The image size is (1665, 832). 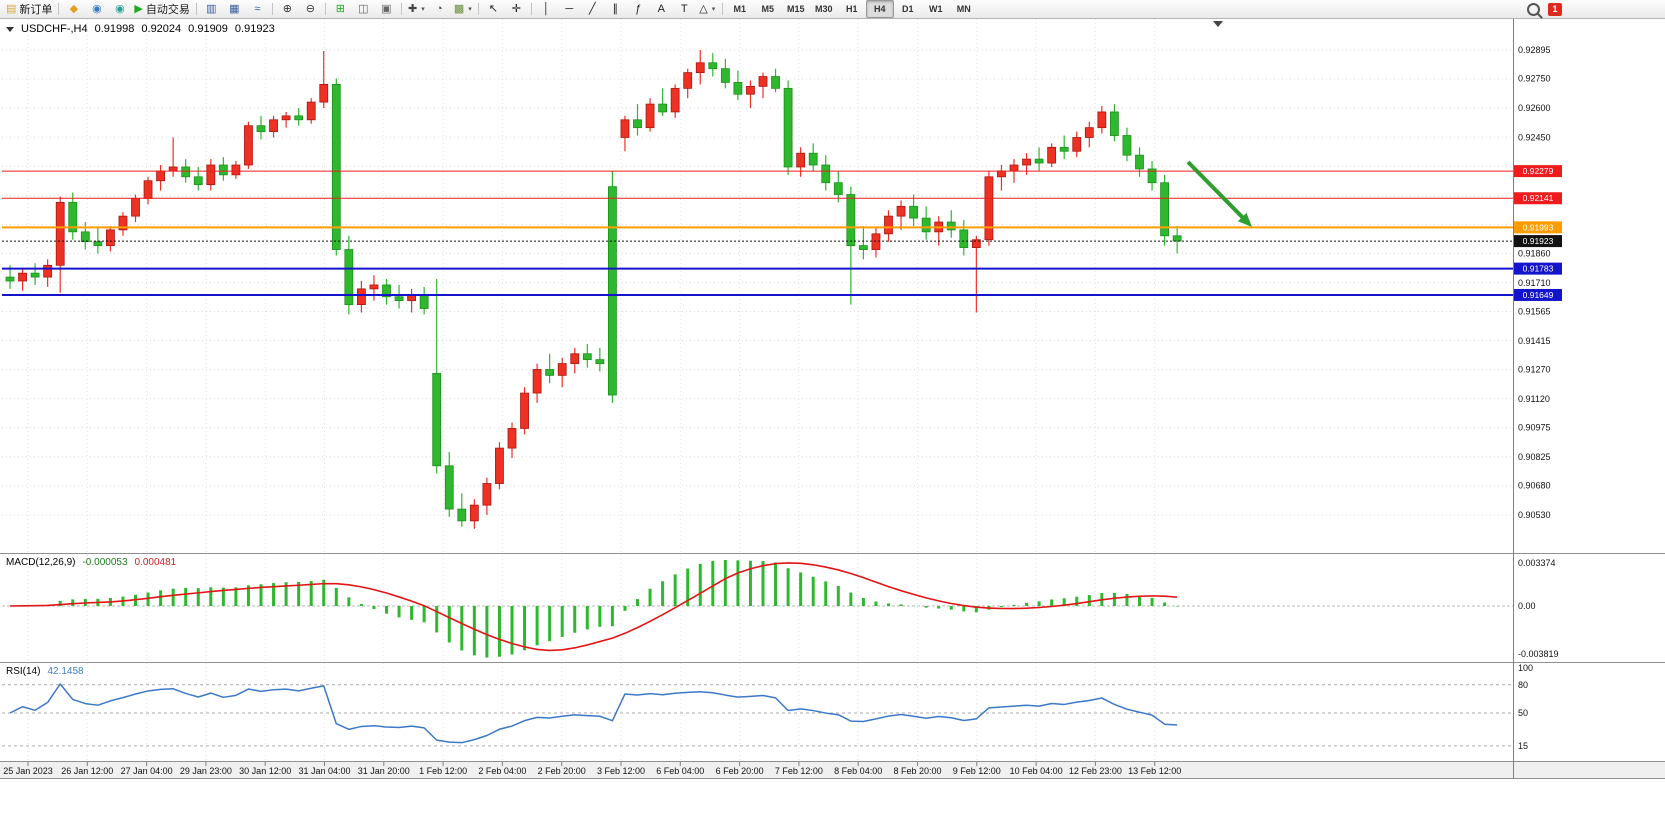 I want to click on macd-title-bar: MACD(12,26,9) -0.000053 0.000481, so click(x=91, y=562).